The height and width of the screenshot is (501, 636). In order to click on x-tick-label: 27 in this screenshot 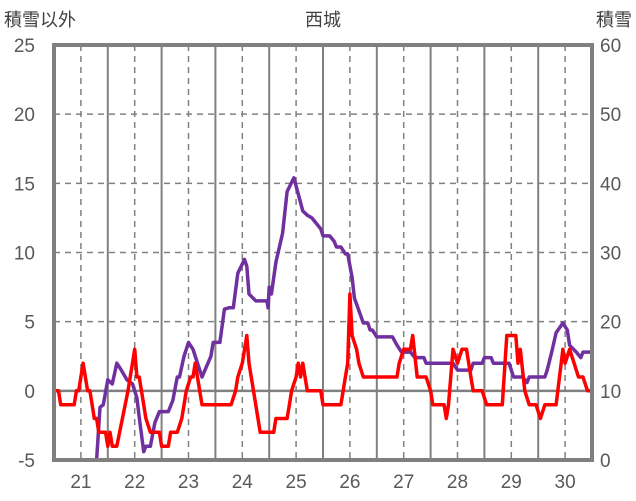, I will do `click(403, 482)`.